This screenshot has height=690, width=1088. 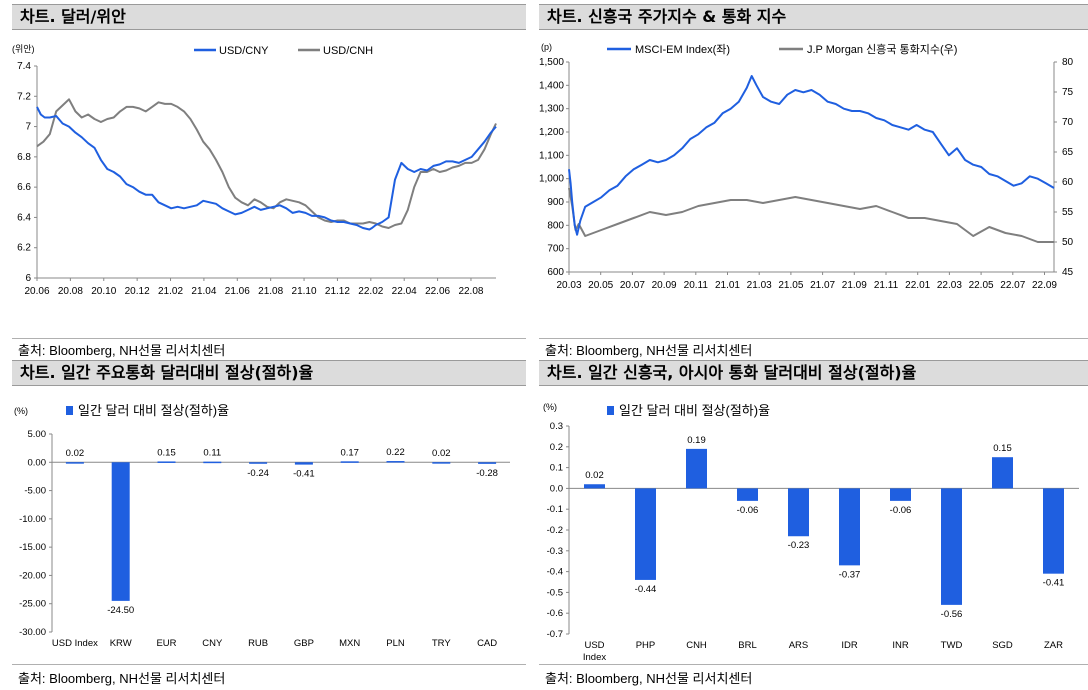 What do you see at coordinates (646, 589) in the screenshot?
I see `data-label: -0.44` at bounding box center [646, 589].